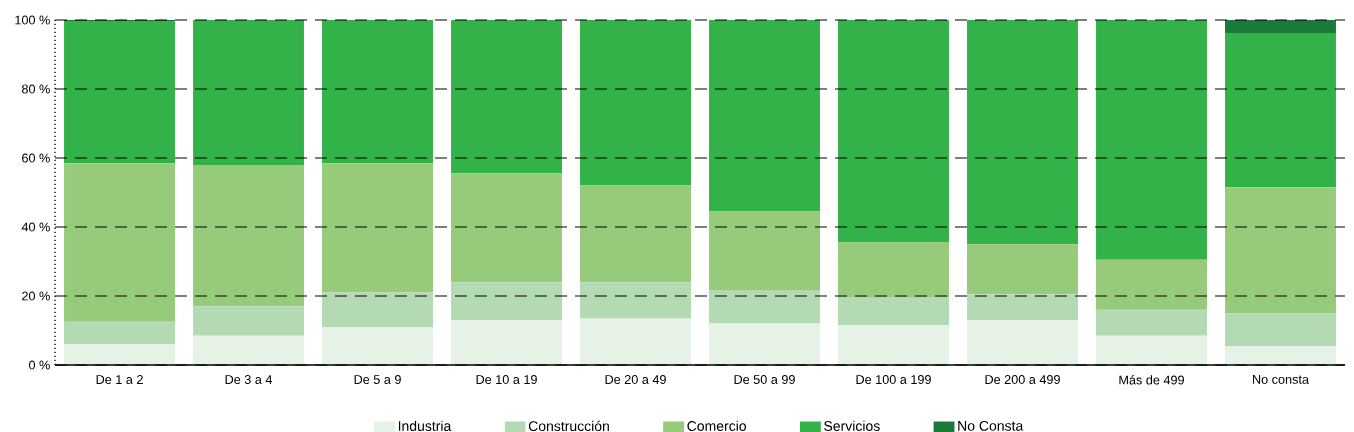 The height and width of the screenshot is (432, 1354). Describe the element at coordinates (506, 379) in the screenshot. I see `x-tick-label: De 10 a 19` at that location.